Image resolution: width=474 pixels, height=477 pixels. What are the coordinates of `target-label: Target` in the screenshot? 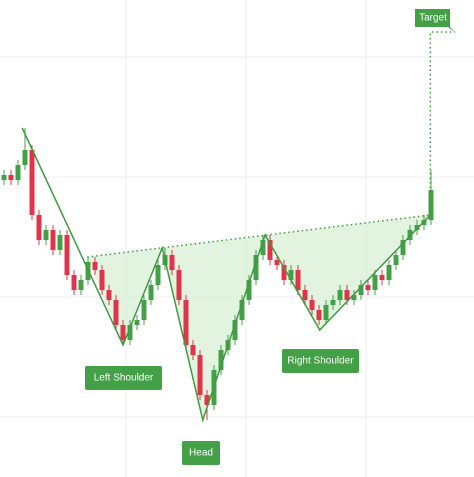 It's located at (433, 18).